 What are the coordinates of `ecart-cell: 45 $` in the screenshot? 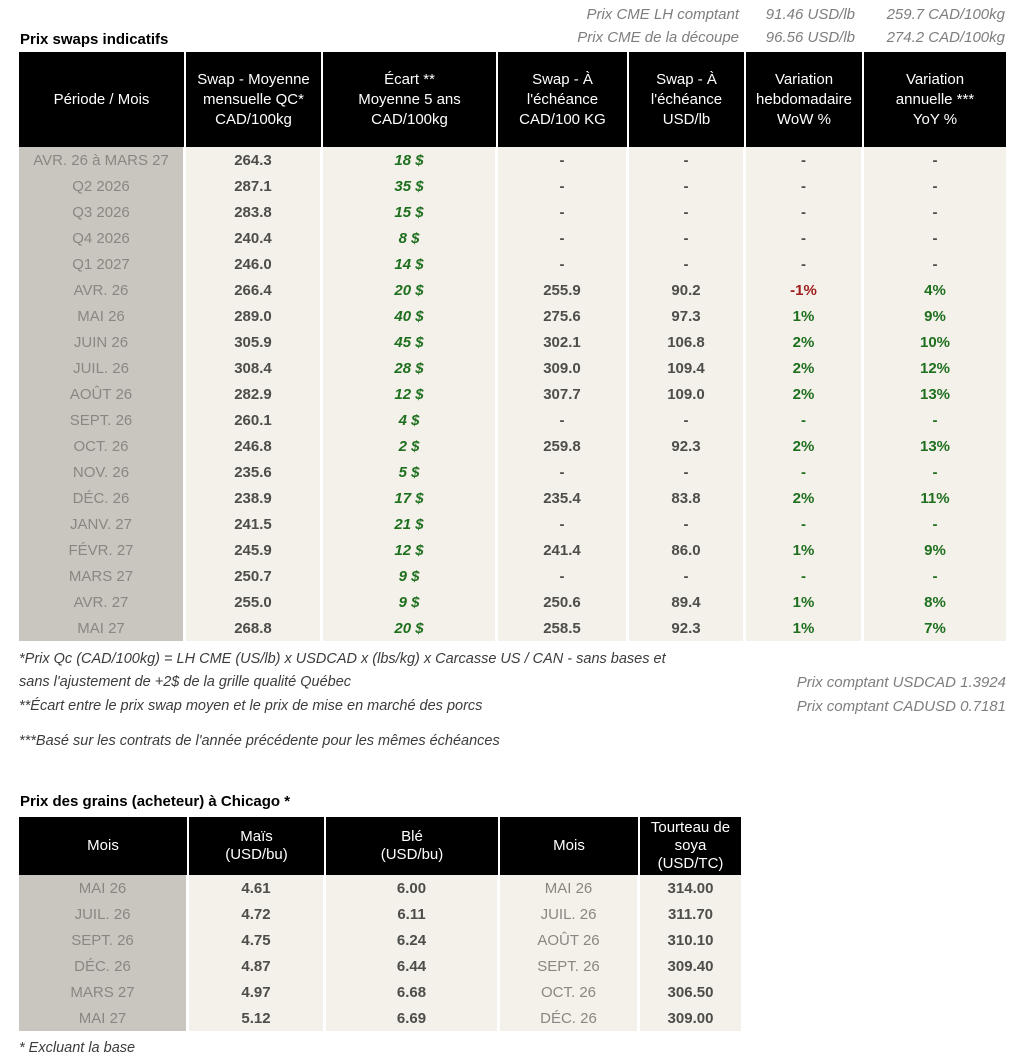 It's located at (410, 342).